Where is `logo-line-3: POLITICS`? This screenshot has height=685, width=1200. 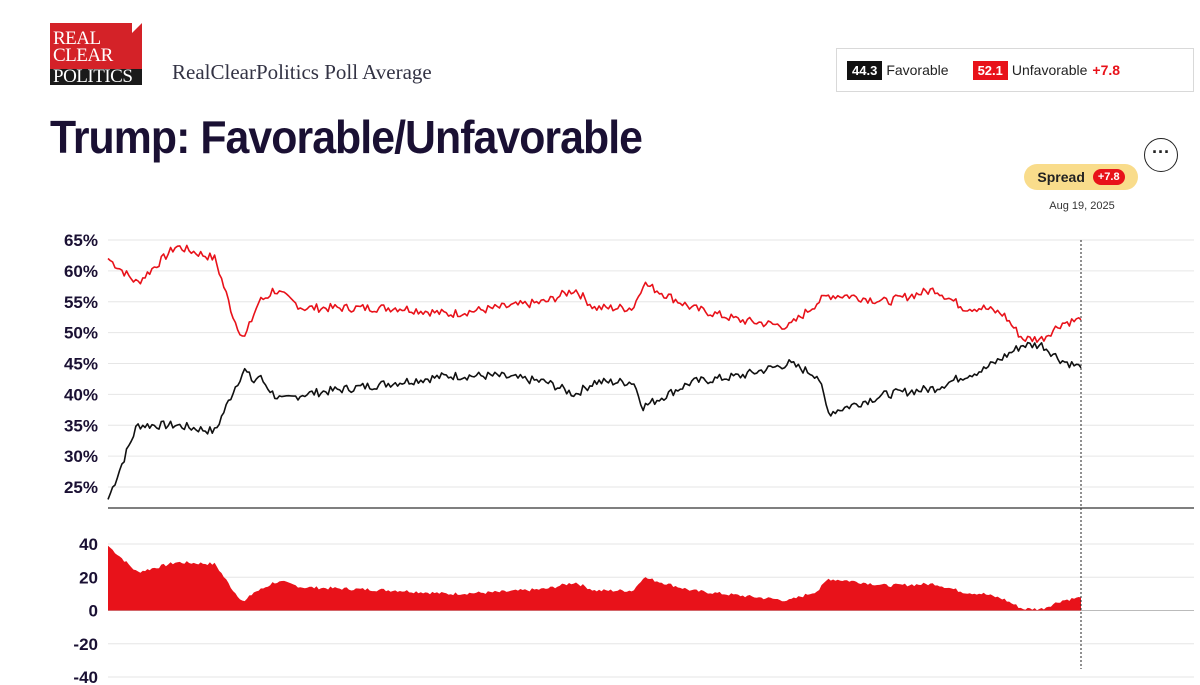
logo-line-3: POLITICS is located at coordinates (93, 76).